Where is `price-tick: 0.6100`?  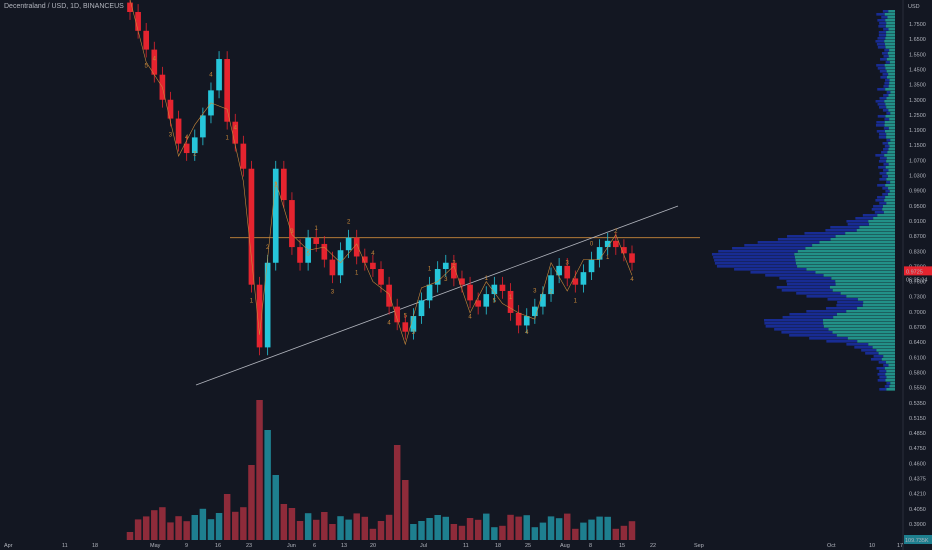 price-tick: 0.6100 is located at coordinates (917, 358).